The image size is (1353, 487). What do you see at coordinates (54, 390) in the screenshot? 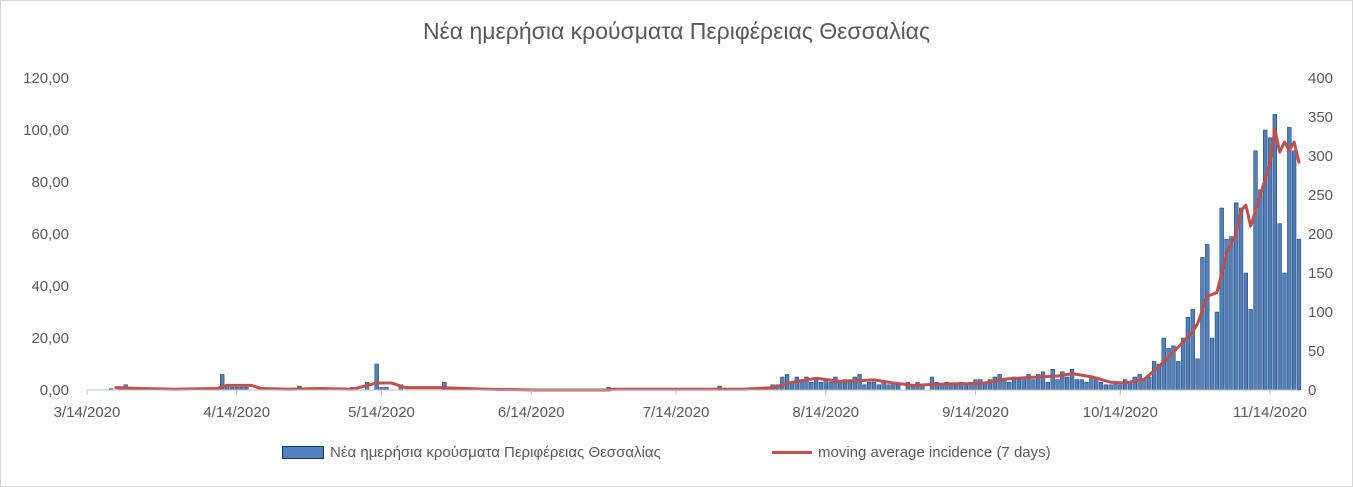
I see `y-left-tick-label: 0,00` at bounding box center [54, 390].